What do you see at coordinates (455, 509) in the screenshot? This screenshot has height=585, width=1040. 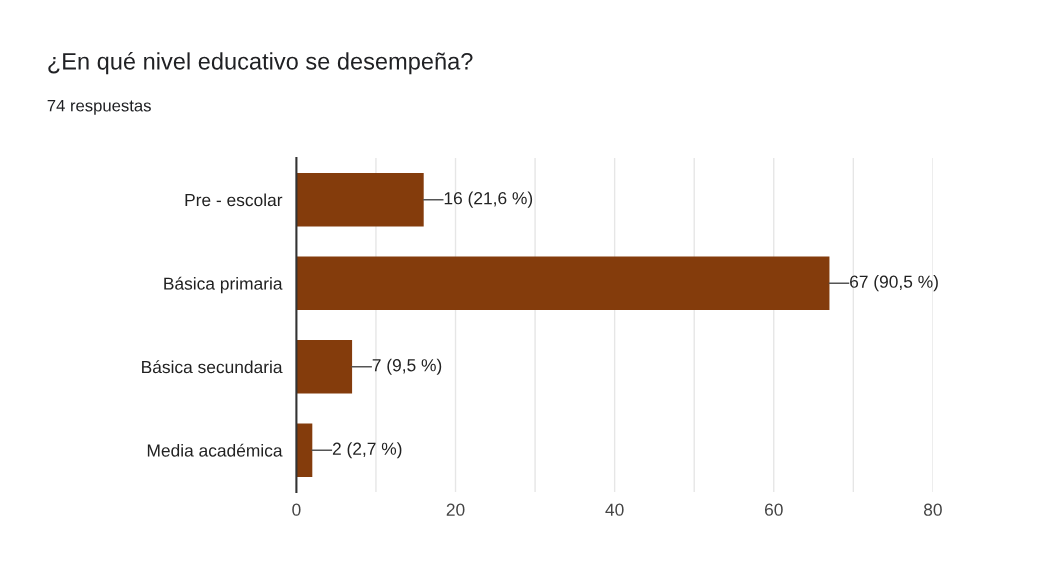 I see `x-tick-label: 20` at bounding box center [455, 509].